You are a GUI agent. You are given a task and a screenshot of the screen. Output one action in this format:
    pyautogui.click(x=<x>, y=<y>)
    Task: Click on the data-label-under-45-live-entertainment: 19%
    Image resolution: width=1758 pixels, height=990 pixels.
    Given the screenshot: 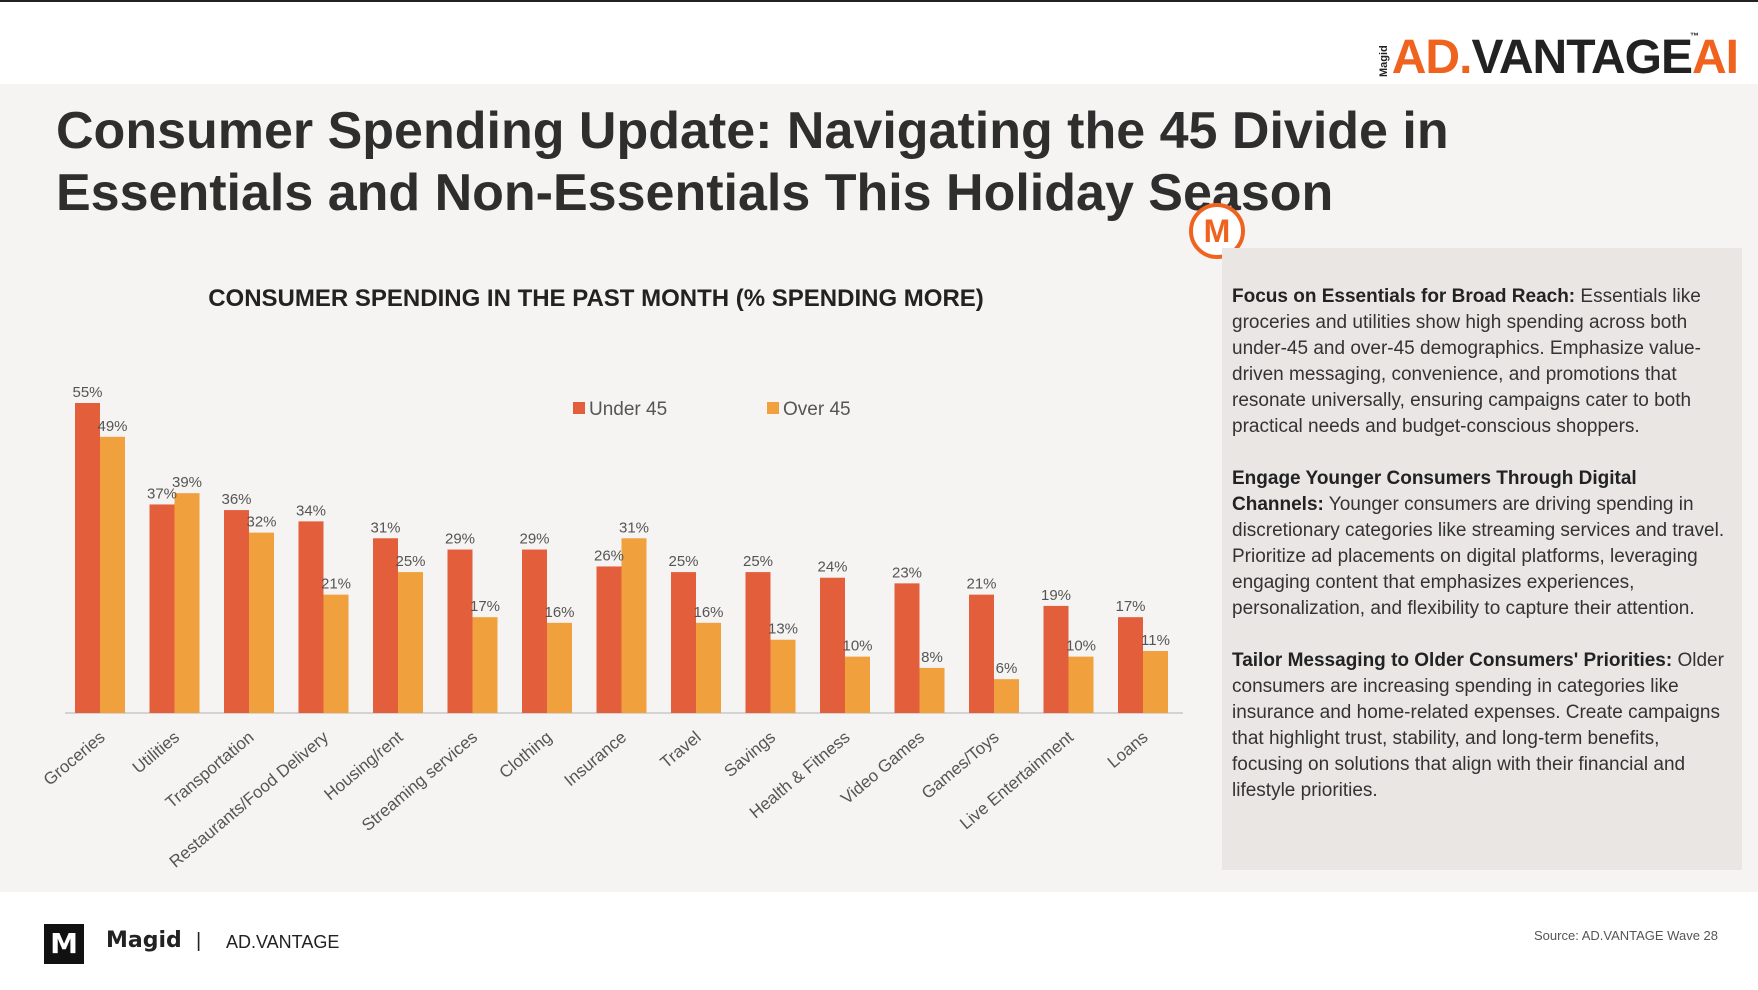 What is the action you would take?
    pyautogui.click(x=1056, y=595)
    